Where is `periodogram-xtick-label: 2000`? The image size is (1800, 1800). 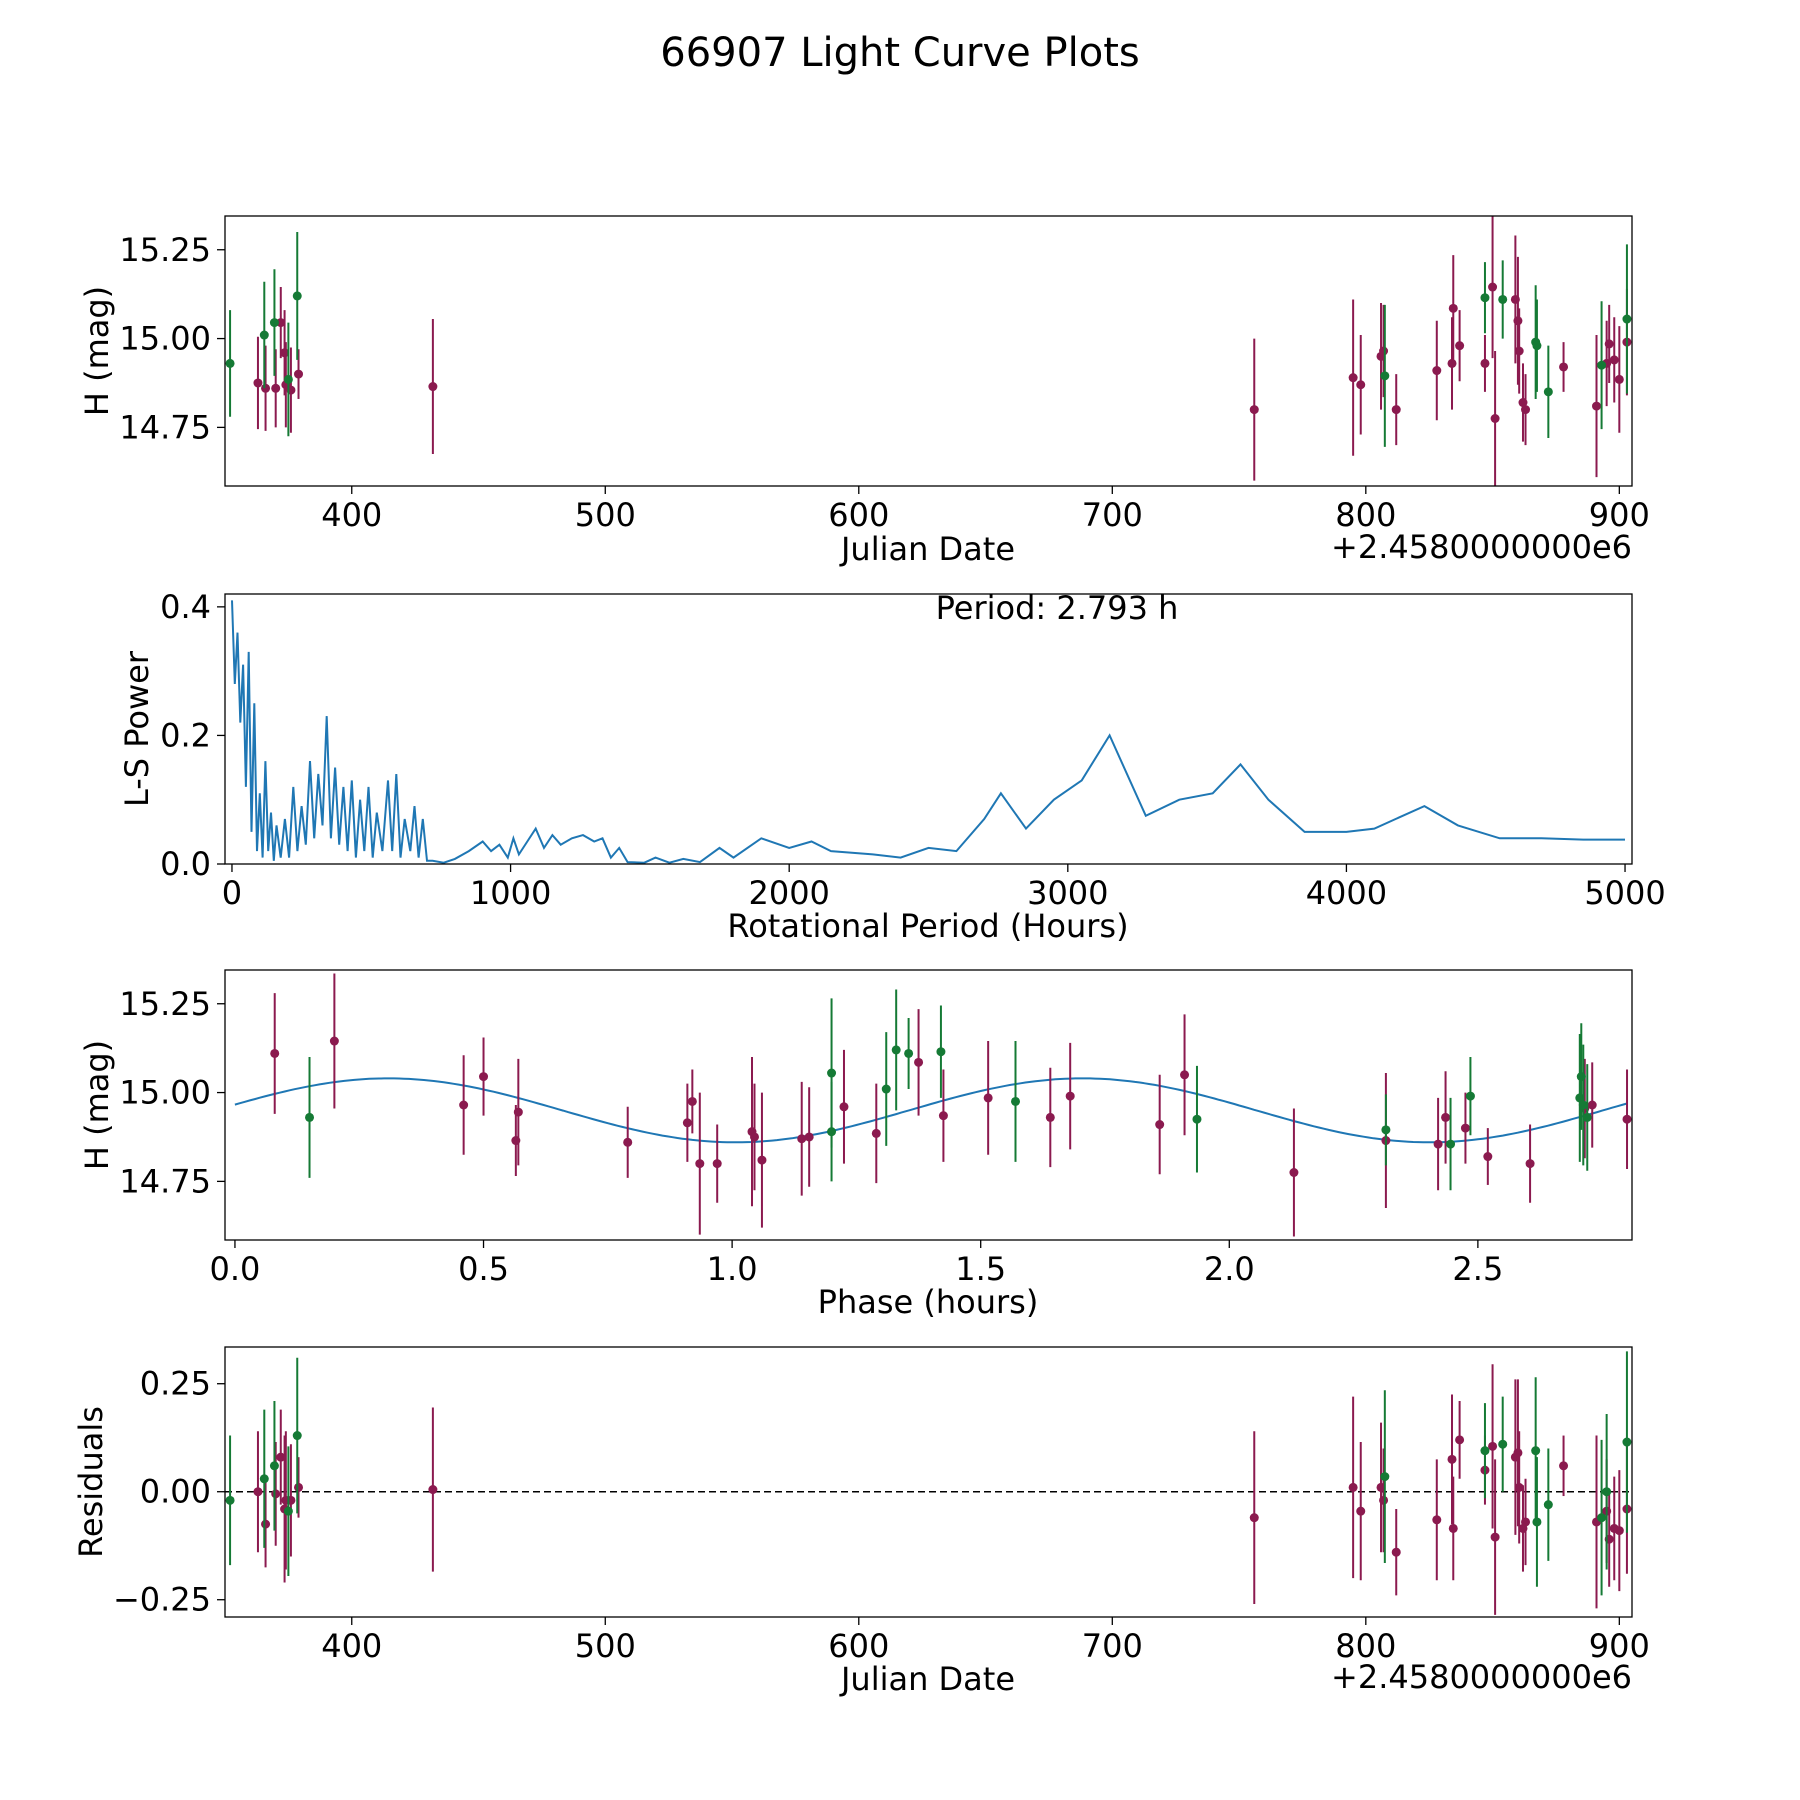 periodogram-xtick-label: 2000 is located at coordinates (788, 893).